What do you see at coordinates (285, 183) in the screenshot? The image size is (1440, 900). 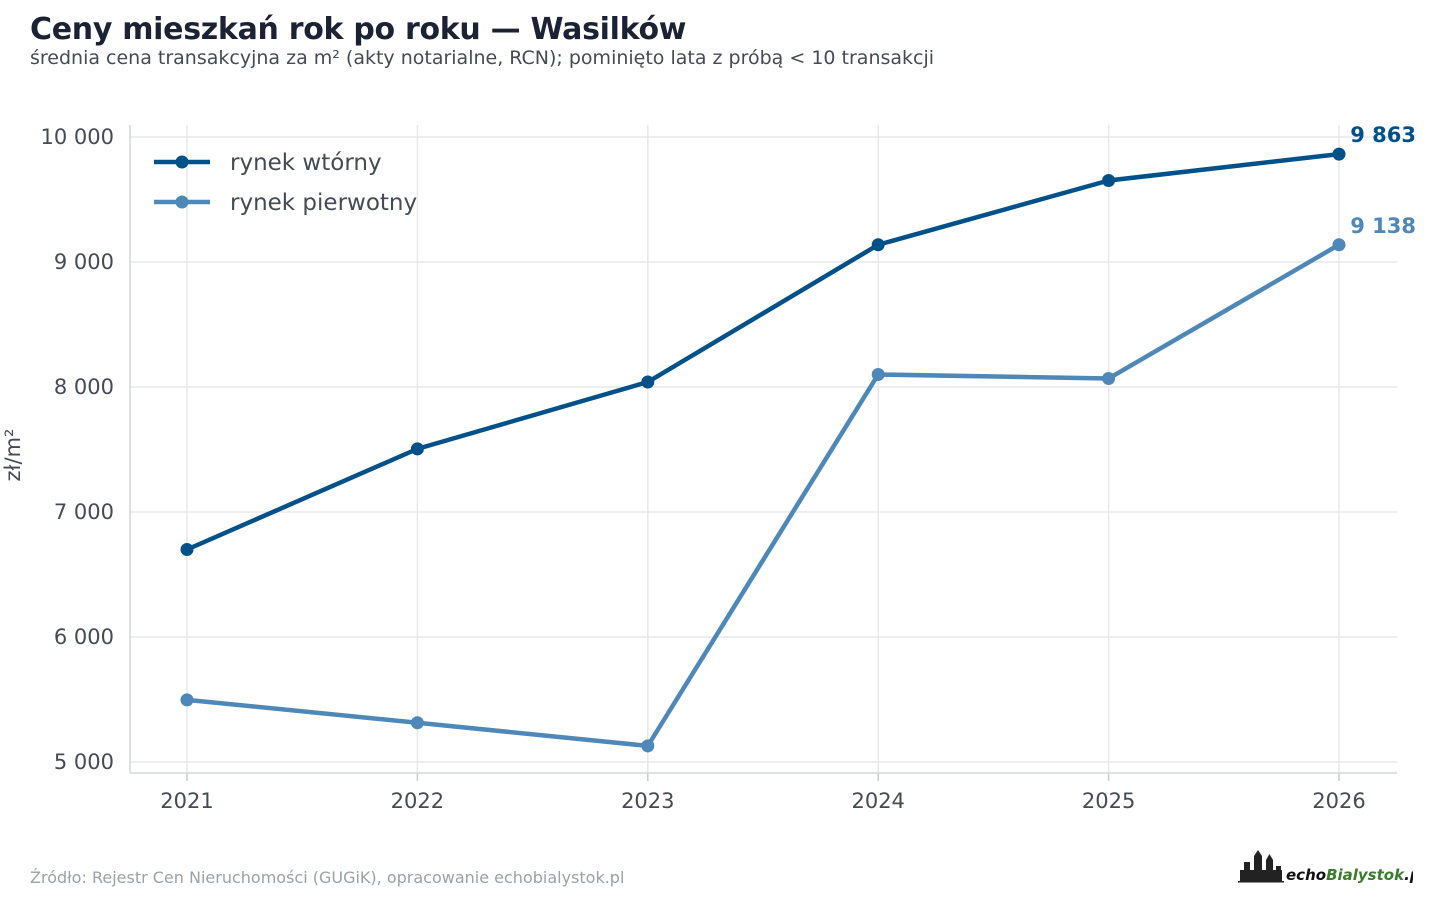 I see `legend: rynek wtórny rynek pierwotny` at bounding box center [285, 183].